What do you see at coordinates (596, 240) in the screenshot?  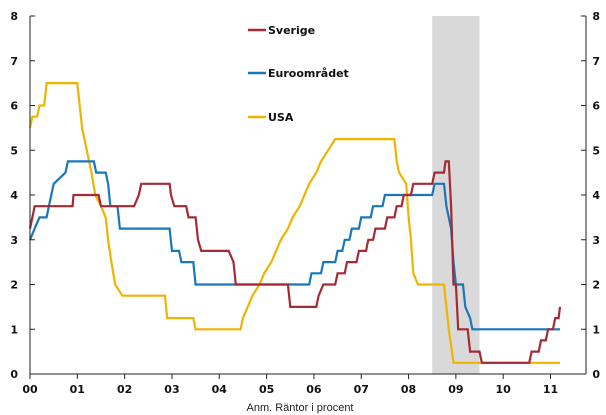 I see `y-tick-label-right: 3` at bounding box center [596, 240].